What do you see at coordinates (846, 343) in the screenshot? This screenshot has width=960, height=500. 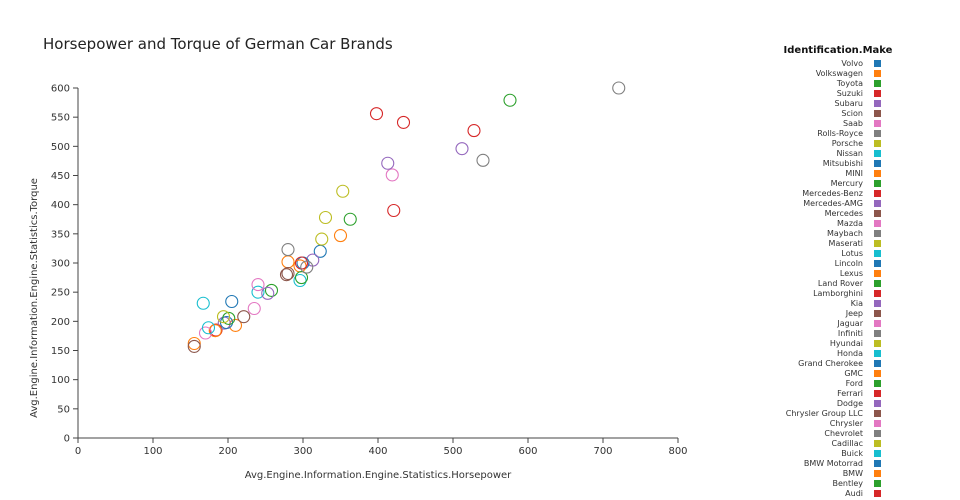 I see `legend-label: Hyundai` at bounding box center [846, 343].